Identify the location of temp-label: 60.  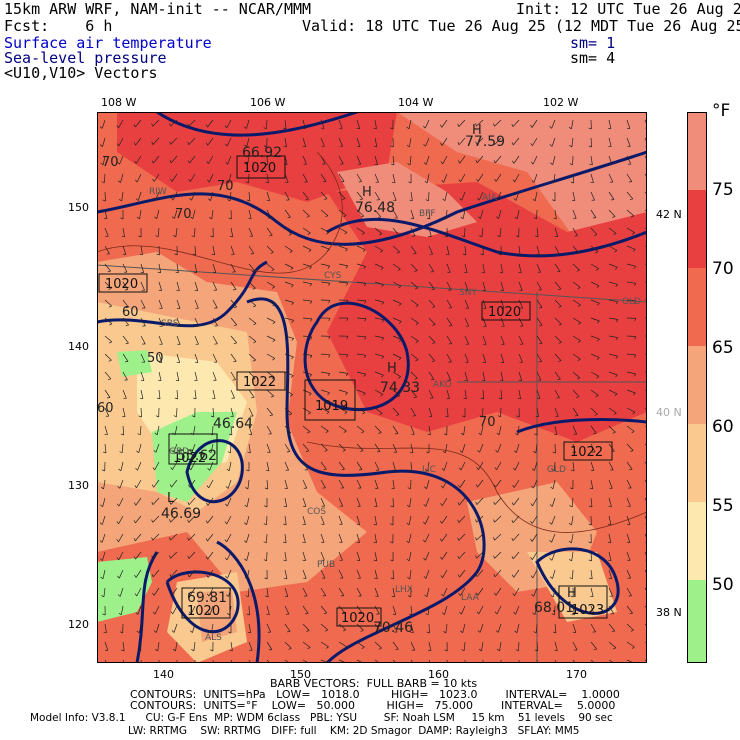
(130, 312).